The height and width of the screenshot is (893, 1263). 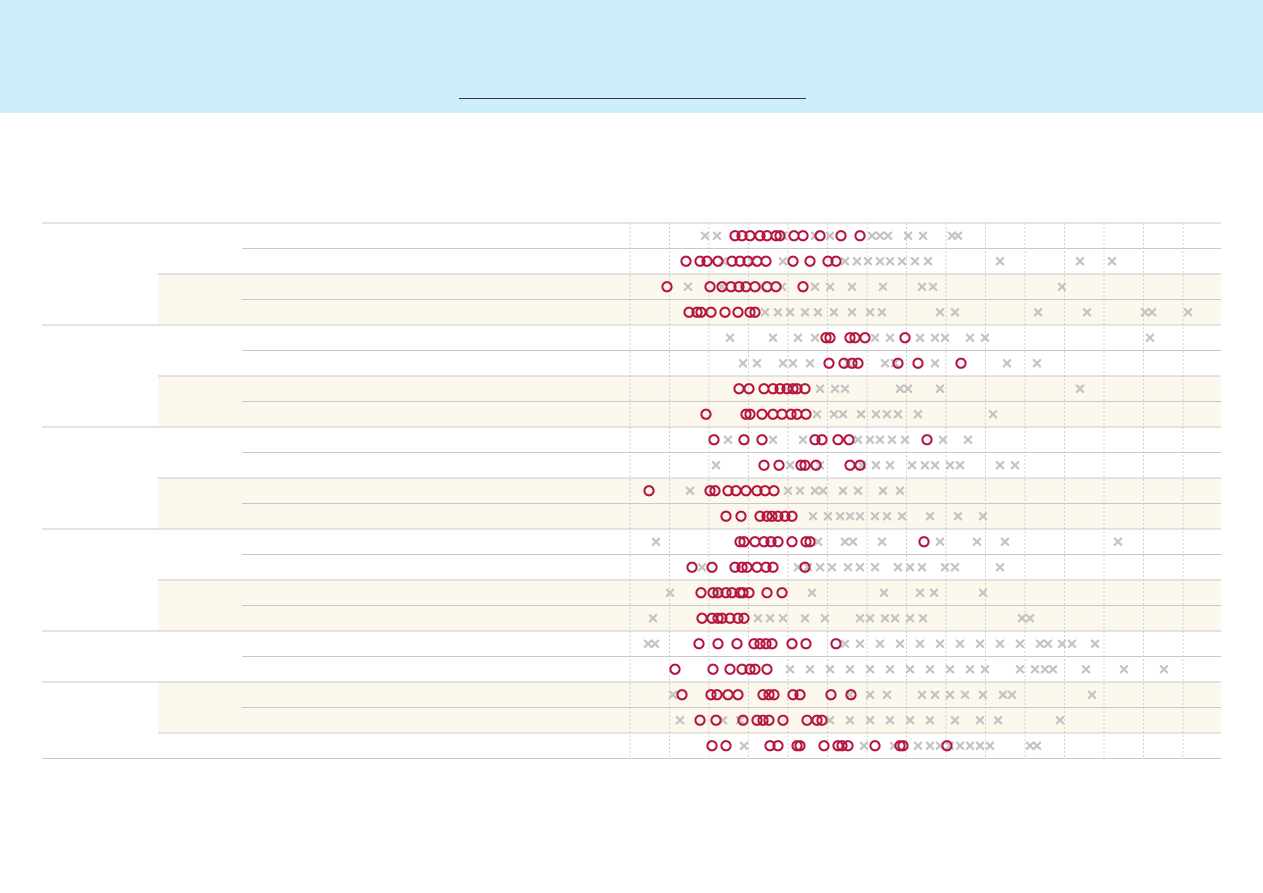 I want to click on highlight-band, so click(x=689, y=389).